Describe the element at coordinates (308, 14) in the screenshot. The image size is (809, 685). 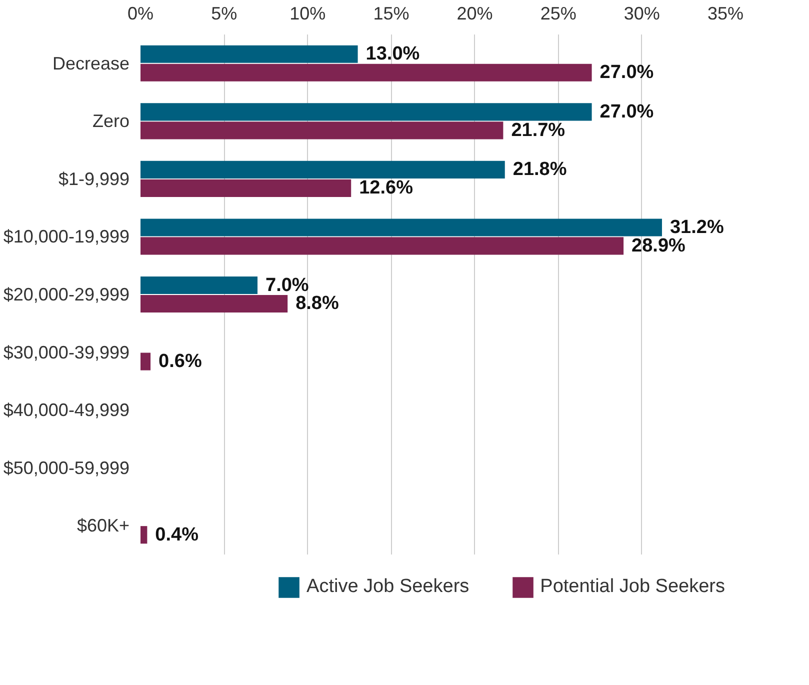
I see `x-tick-label: 10%` at that location.